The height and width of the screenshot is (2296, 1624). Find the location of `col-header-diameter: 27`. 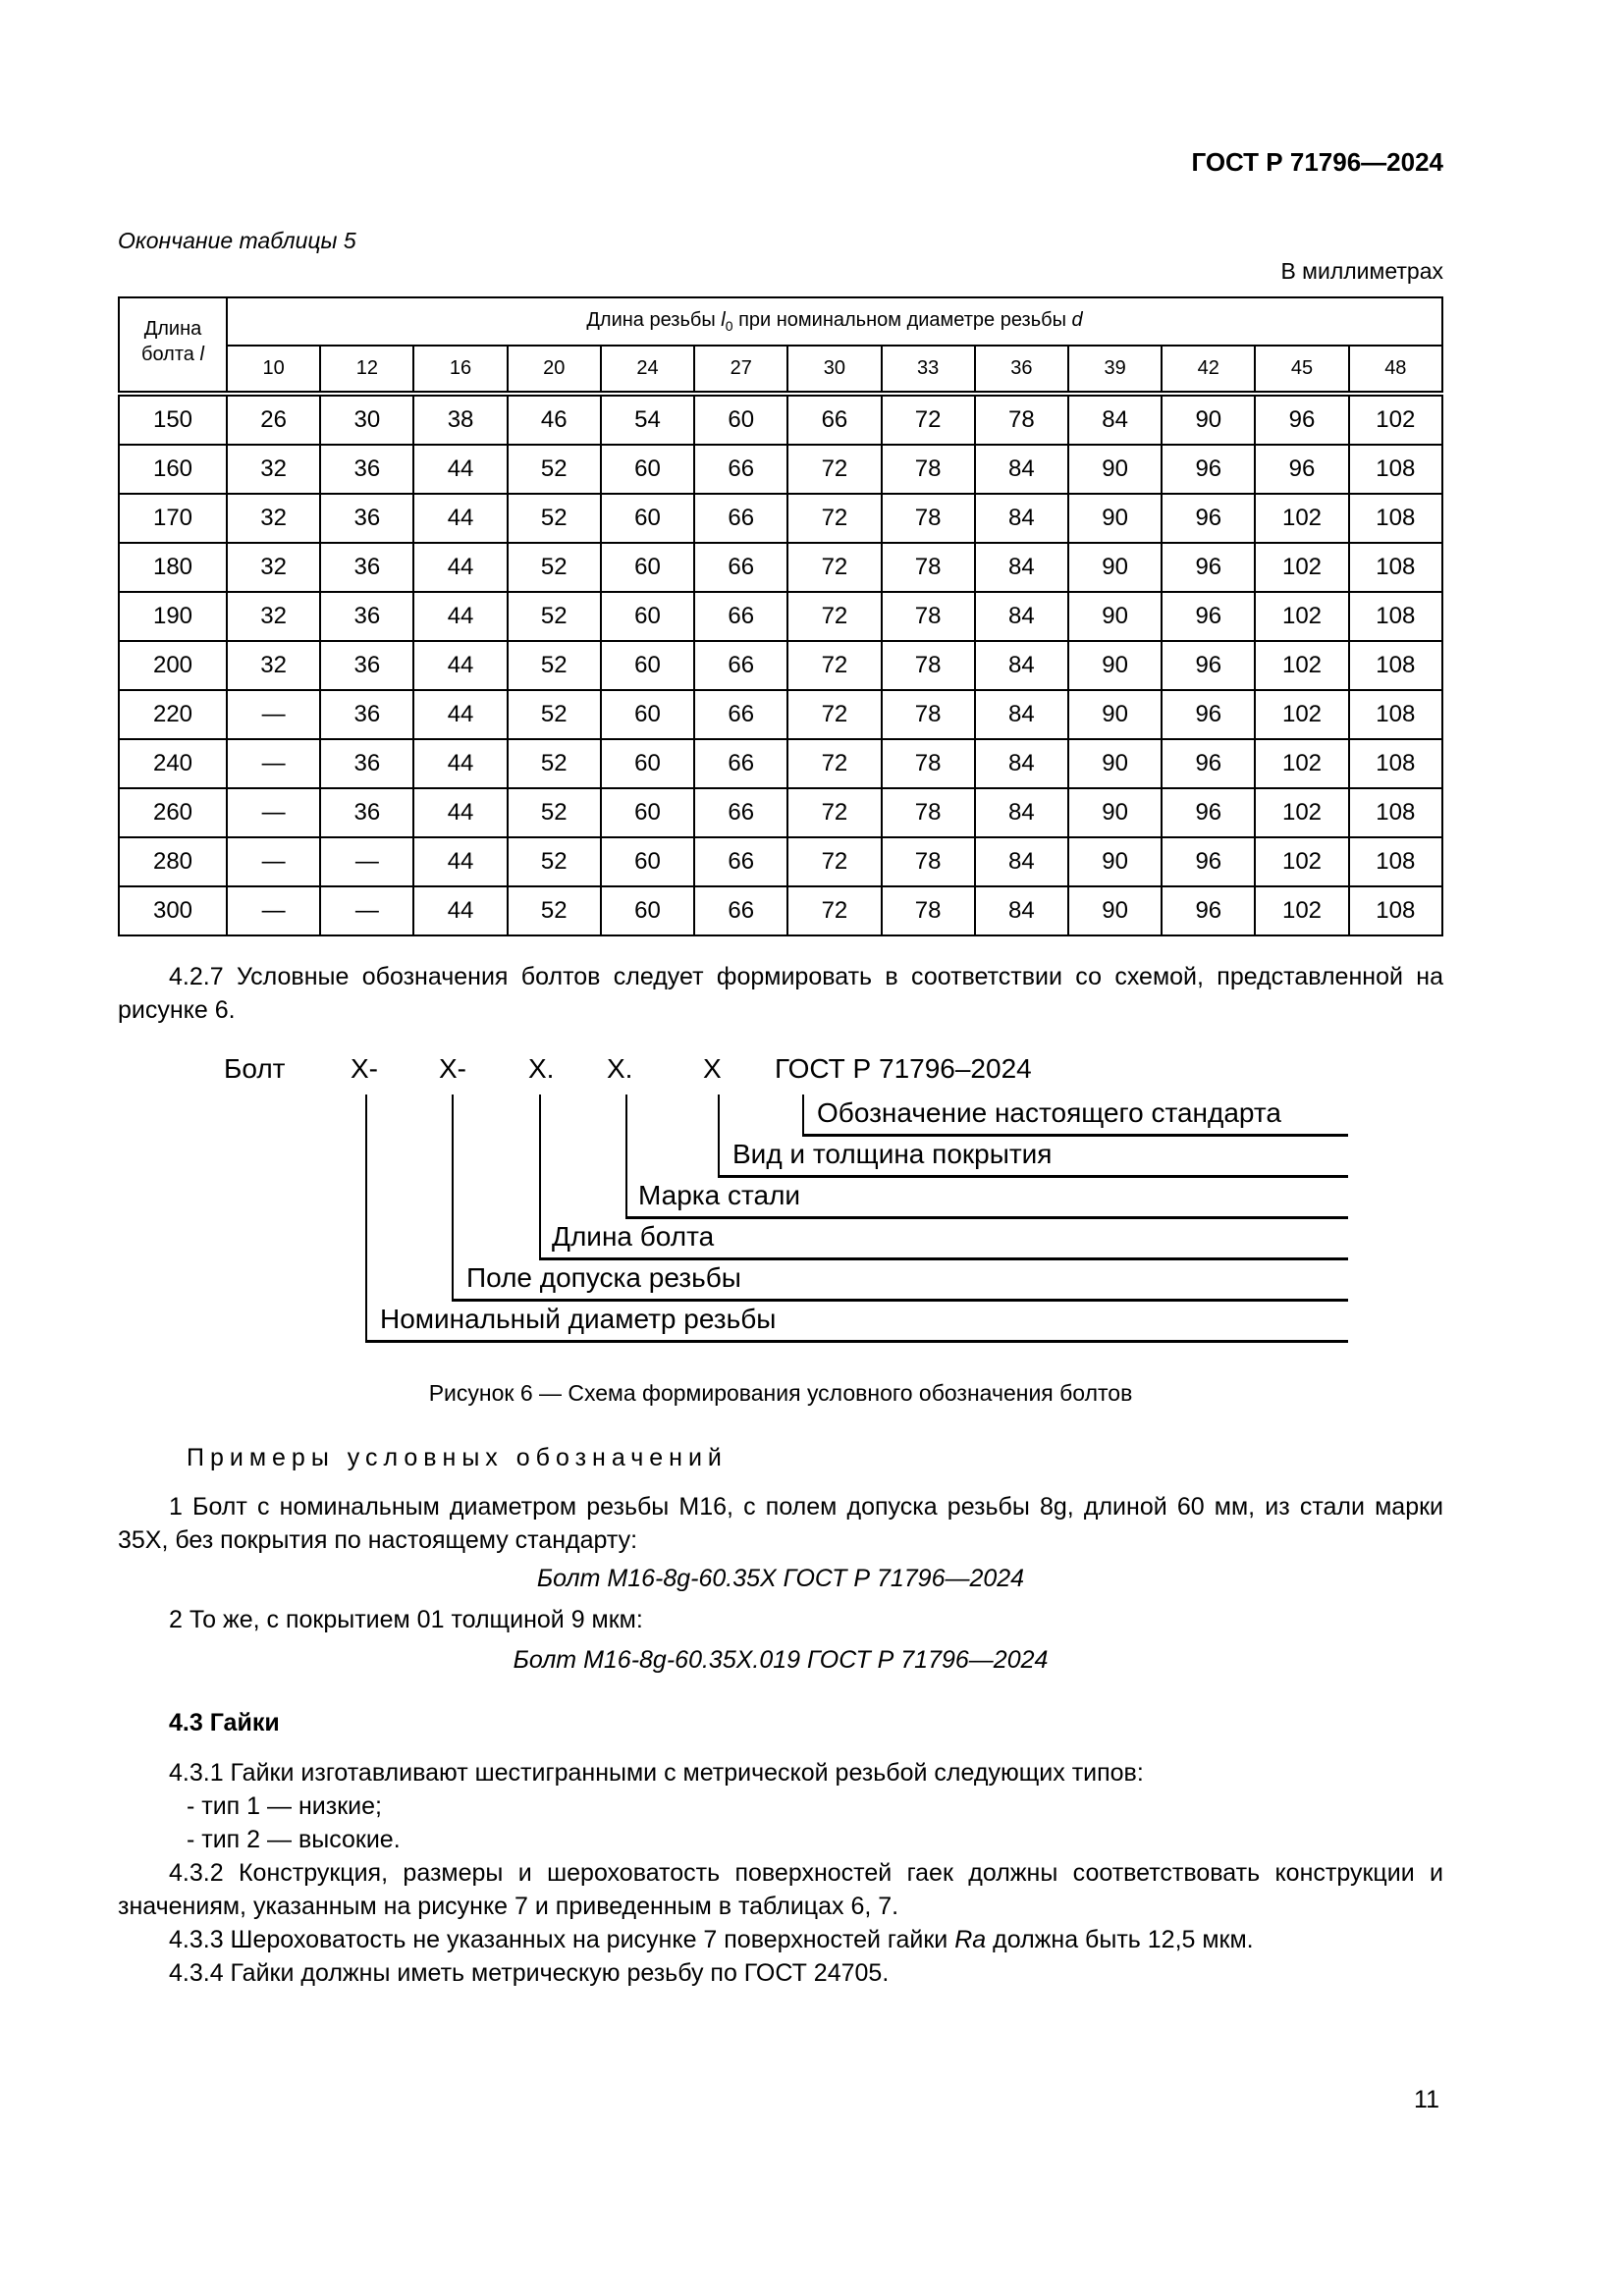

col-header-diameter: 27 is located at coordinates (741, 370).